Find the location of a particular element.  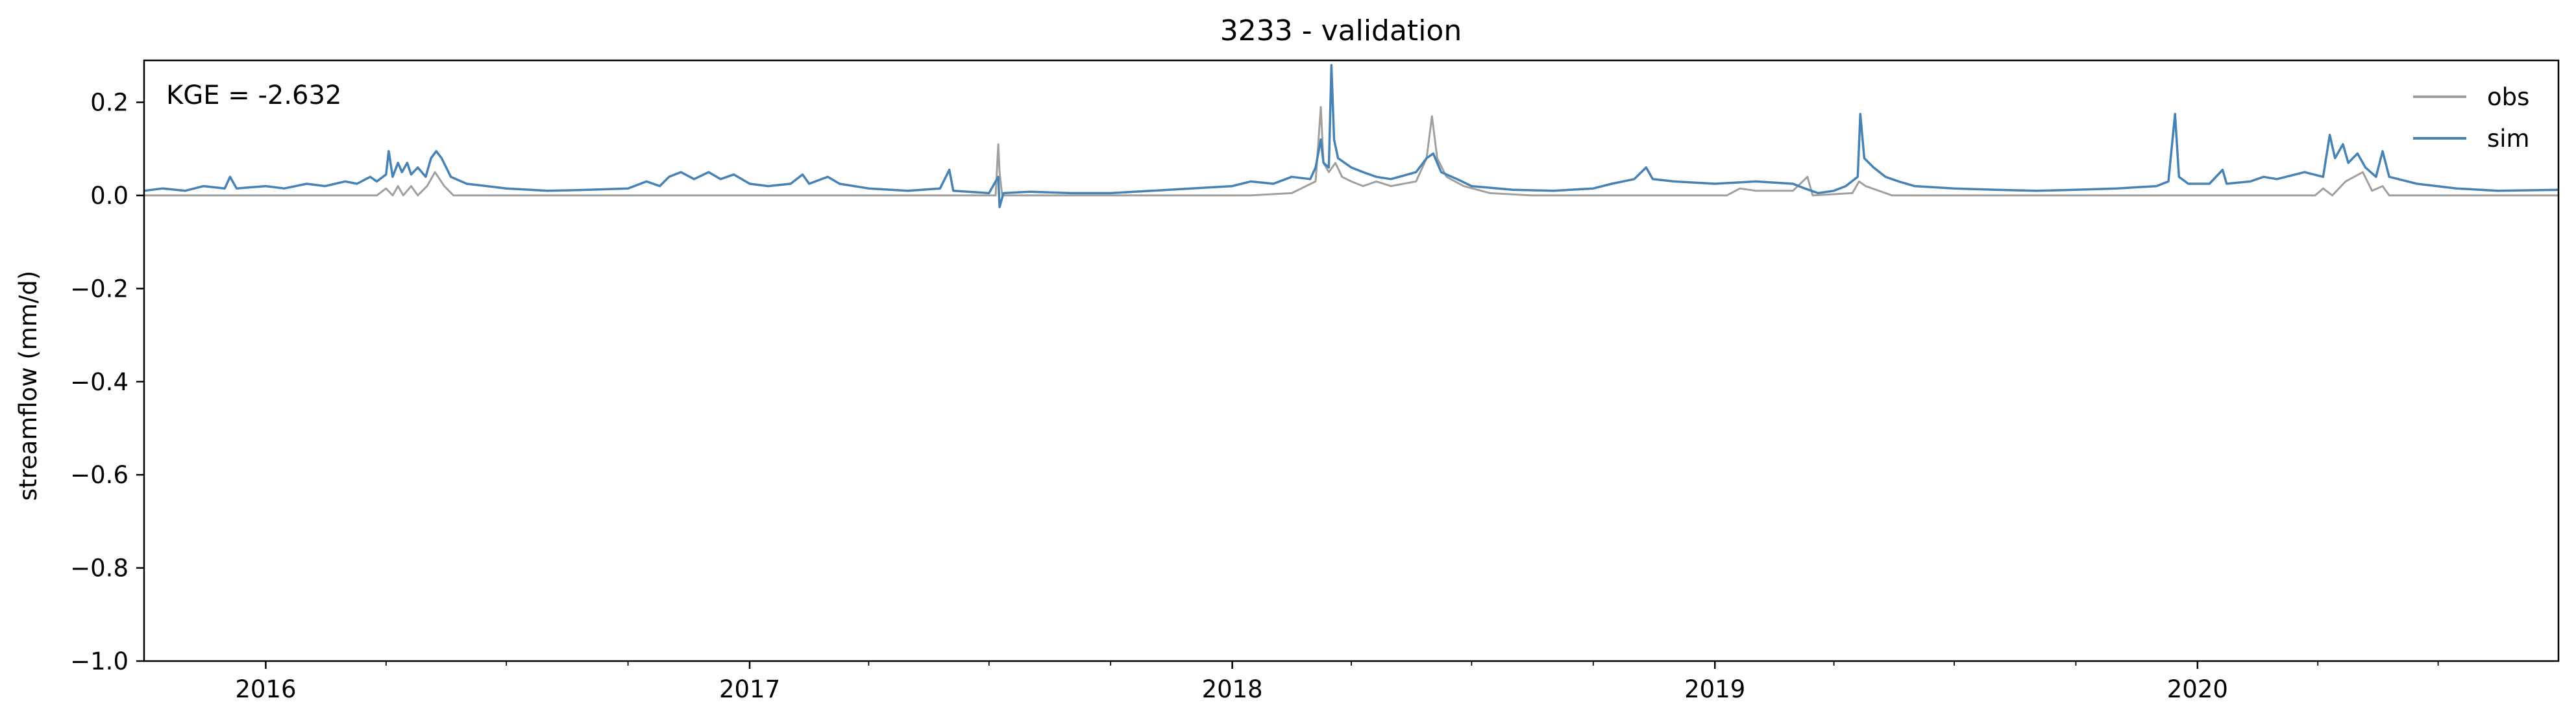

y-tick-label: 0.0 is located at coordinates (109, 196).